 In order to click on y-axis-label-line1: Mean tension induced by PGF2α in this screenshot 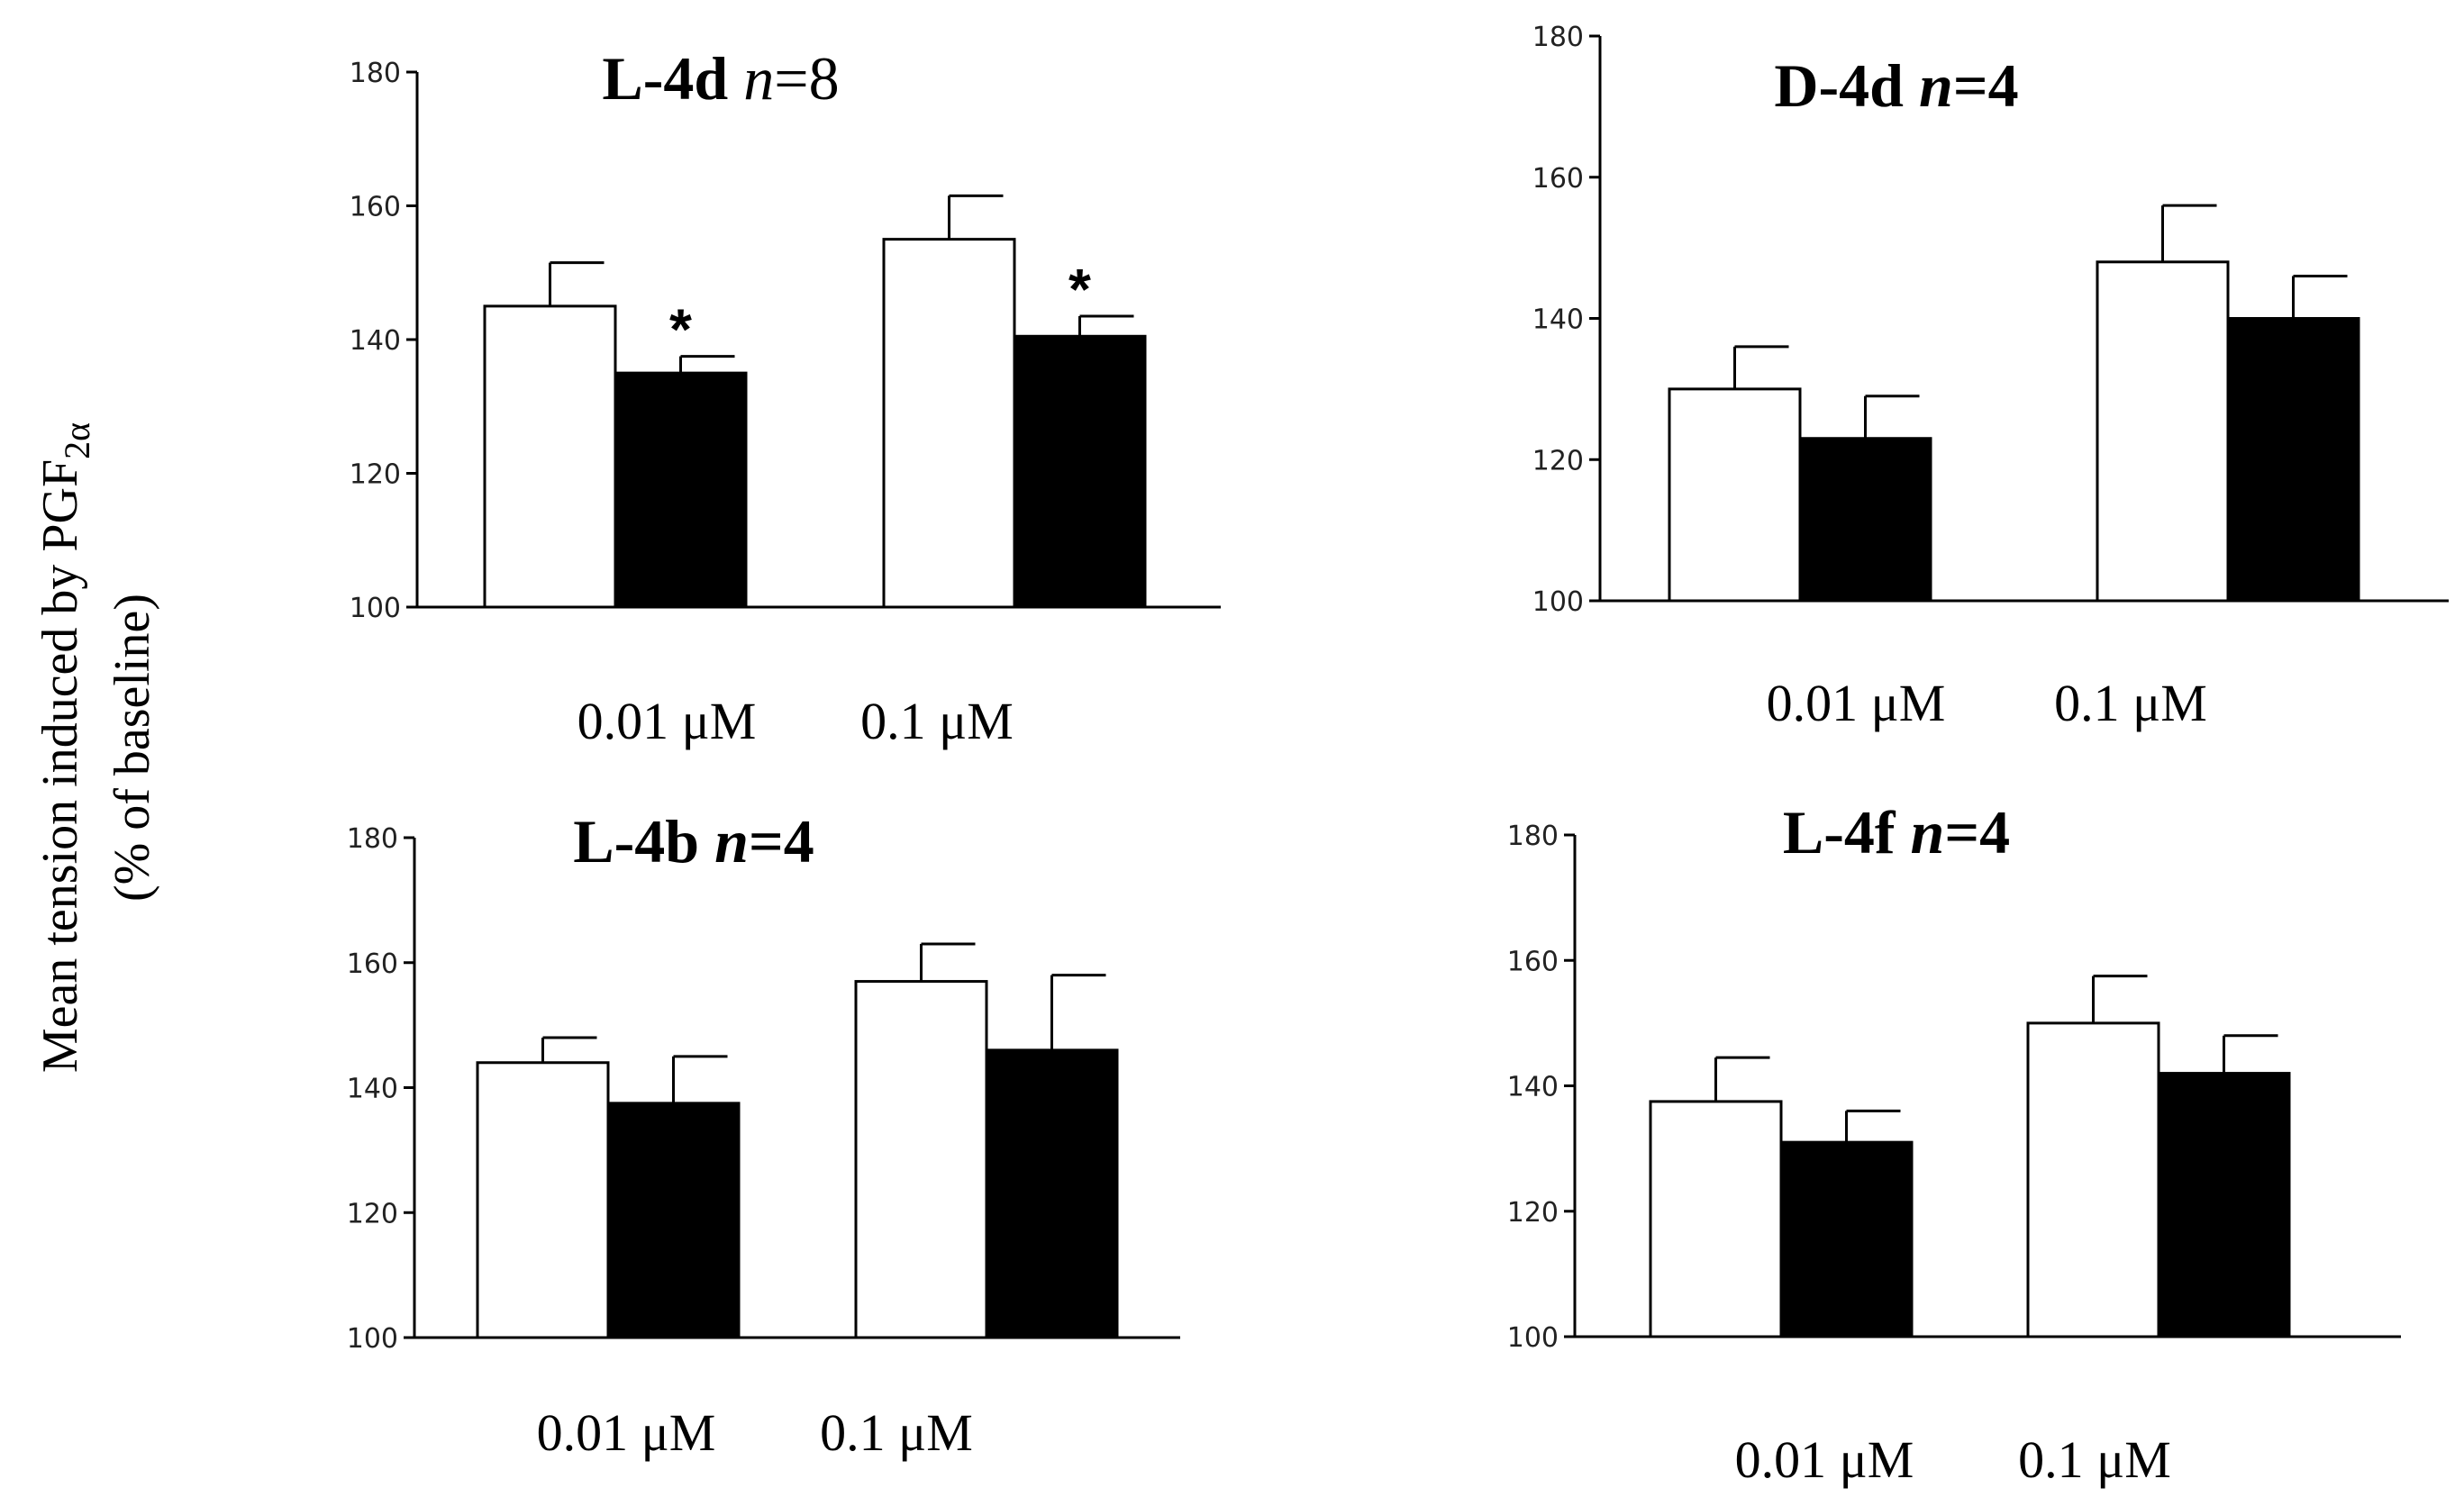, I will do `click(64, 747)`.